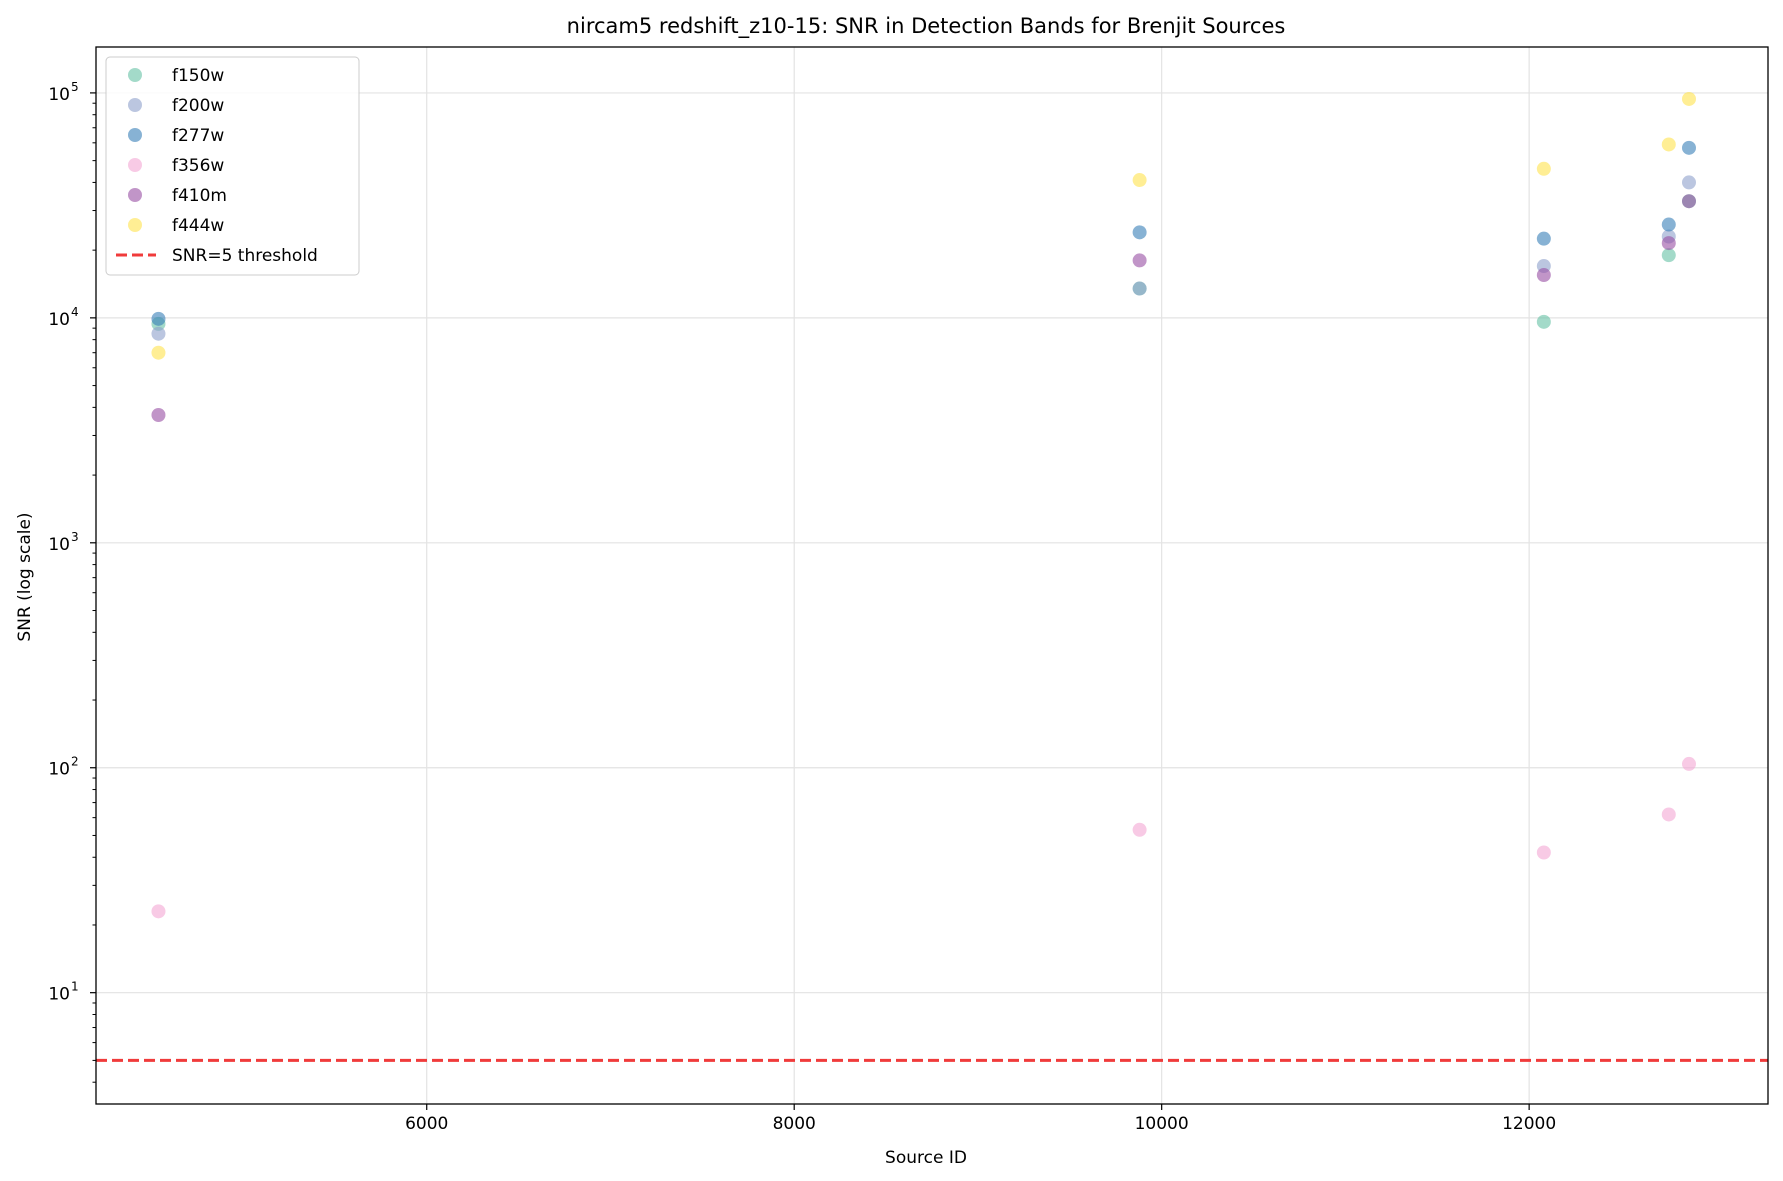  What do you see at coordinates (75, 87) in the screenshot?
I see `y-tick-exponent: 5` at bounding box center [75, 87].